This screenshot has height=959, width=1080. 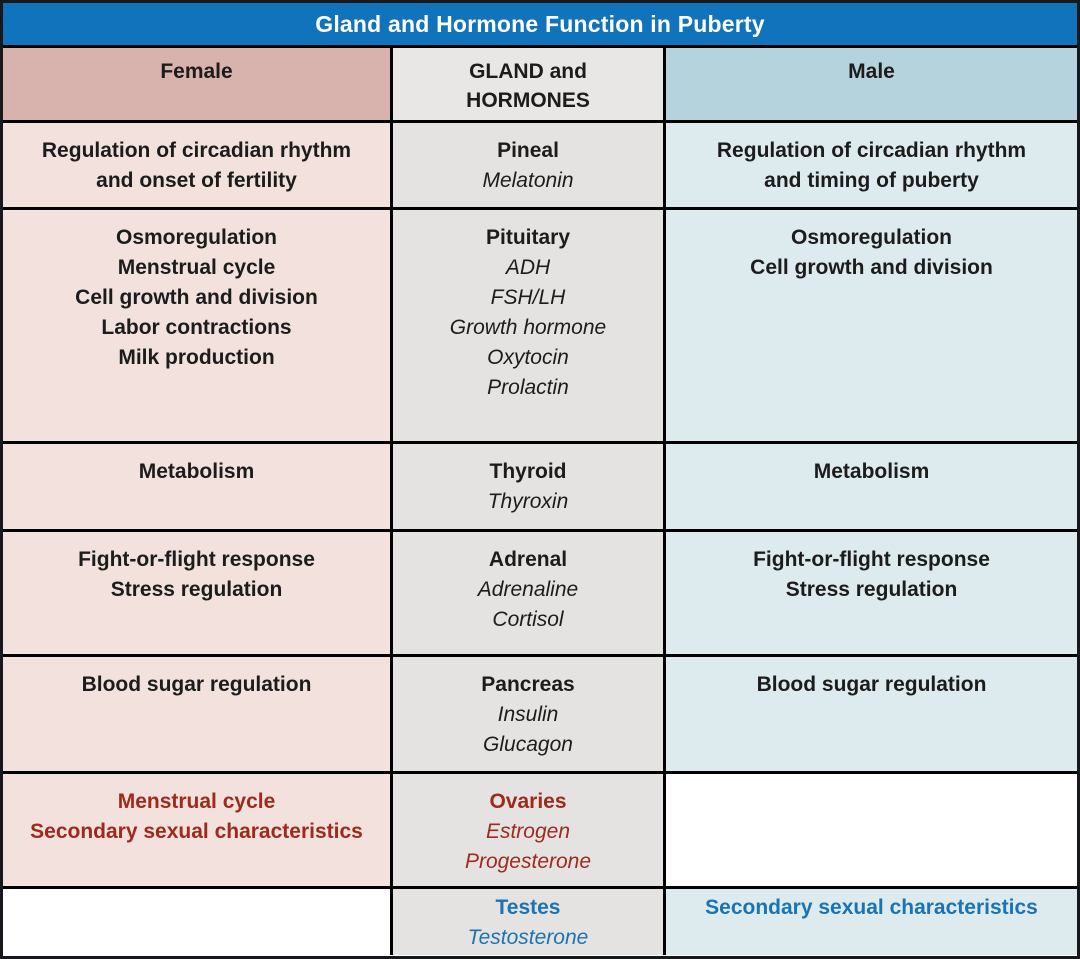 I want to click on cell-gland-ovaries: Ovaries Estrogen Progesterone, so click(x=526, y=830).